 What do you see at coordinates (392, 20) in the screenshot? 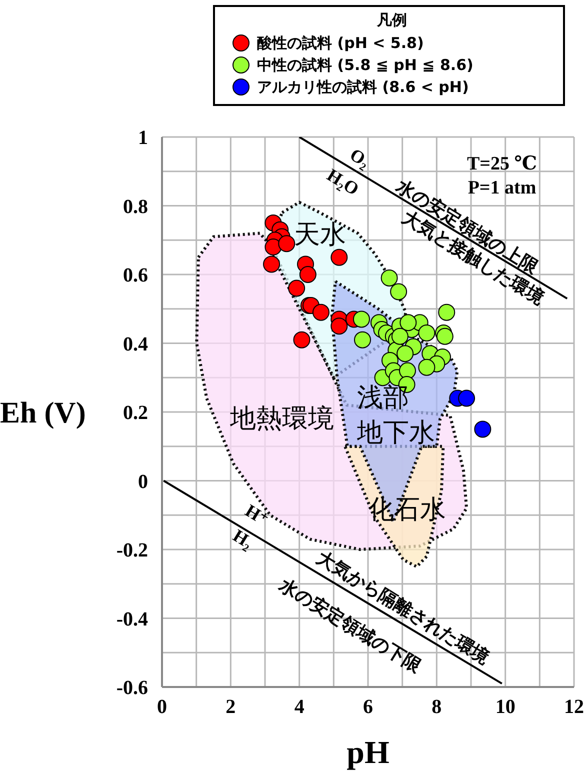
I see `legend-title: 凡例` at bounding box center [392, 20].